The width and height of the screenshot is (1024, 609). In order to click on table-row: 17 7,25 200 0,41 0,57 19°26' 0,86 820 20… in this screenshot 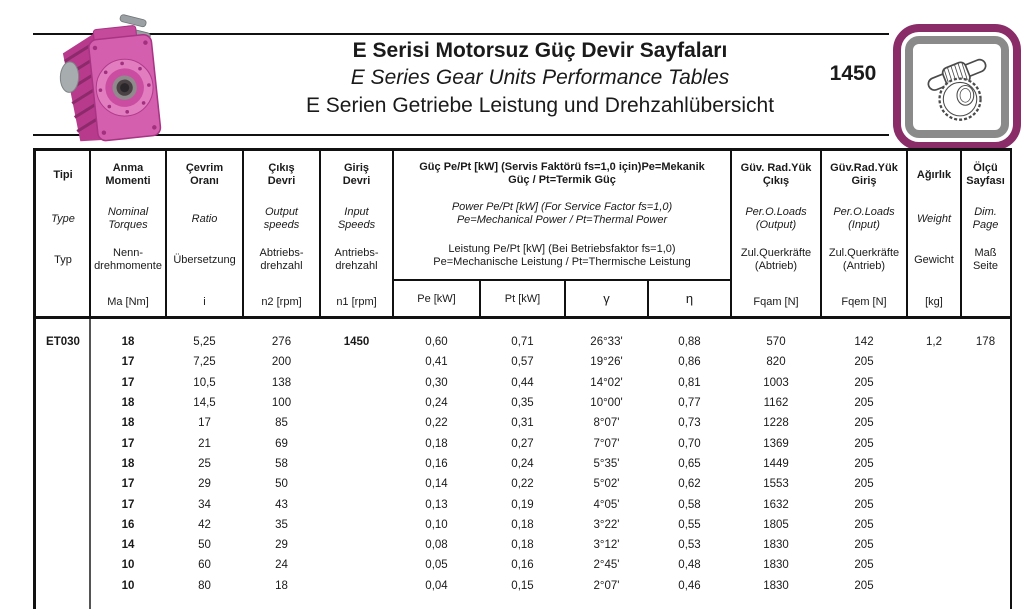, I will do `click(523, 362)`.